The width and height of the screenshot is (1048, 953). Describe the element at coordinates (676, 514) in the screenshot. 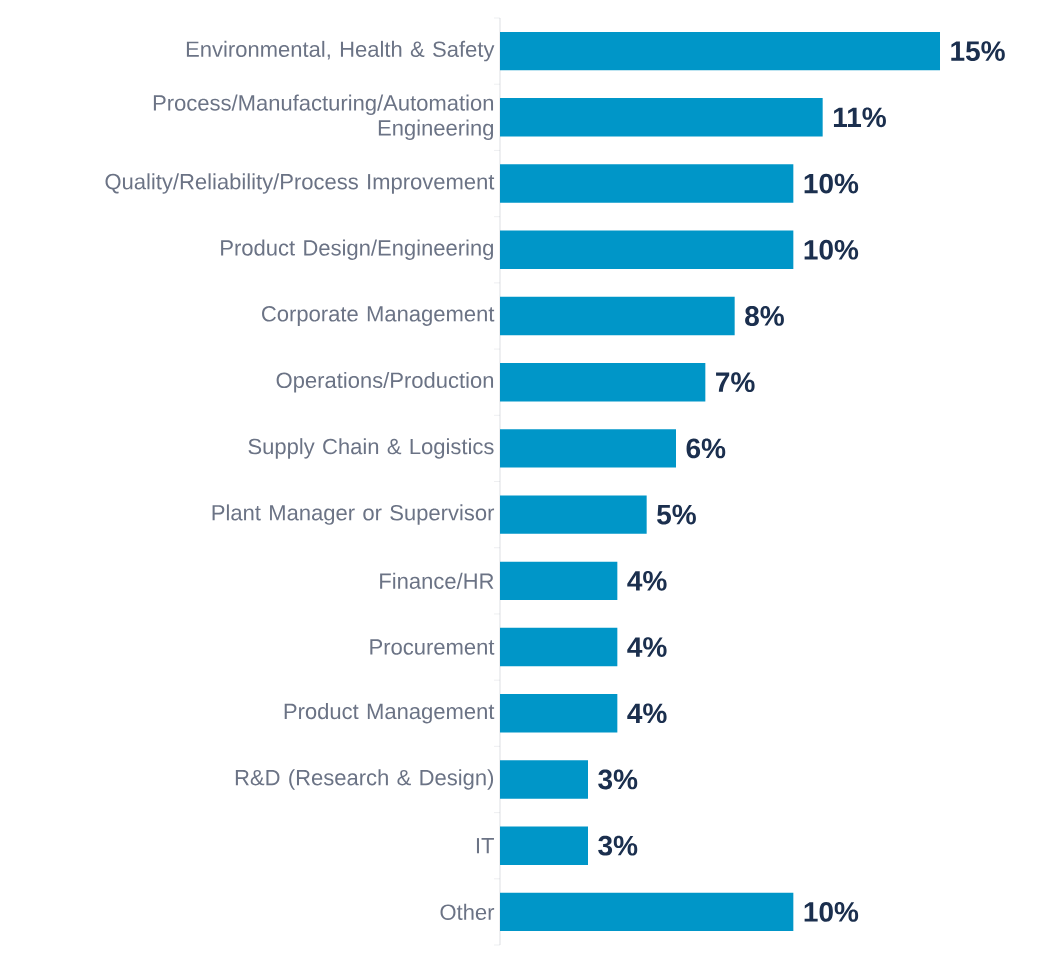

I see `data-label: 5%` at that location.